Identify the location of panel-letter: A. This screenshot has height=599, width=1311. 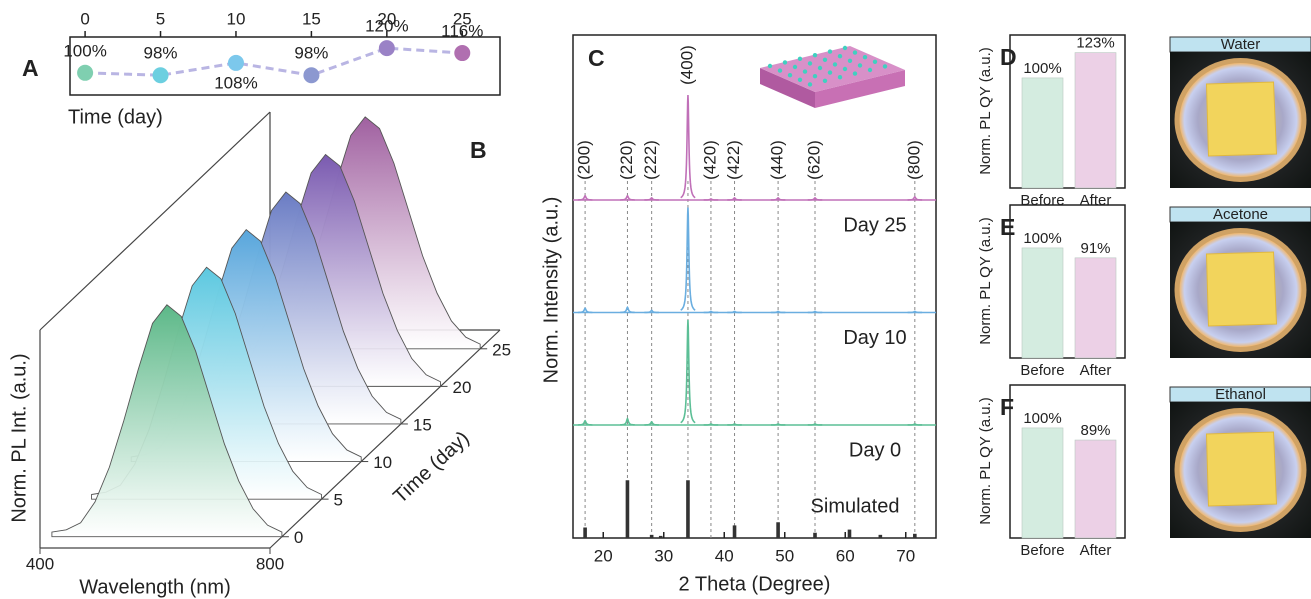
(30, 68).